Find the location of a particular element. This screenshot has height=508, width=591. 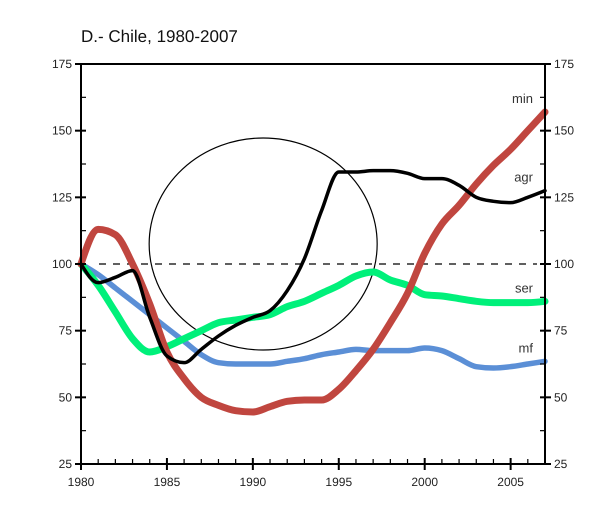

y-tick-label: 25 is located at coordinates (65, 464).